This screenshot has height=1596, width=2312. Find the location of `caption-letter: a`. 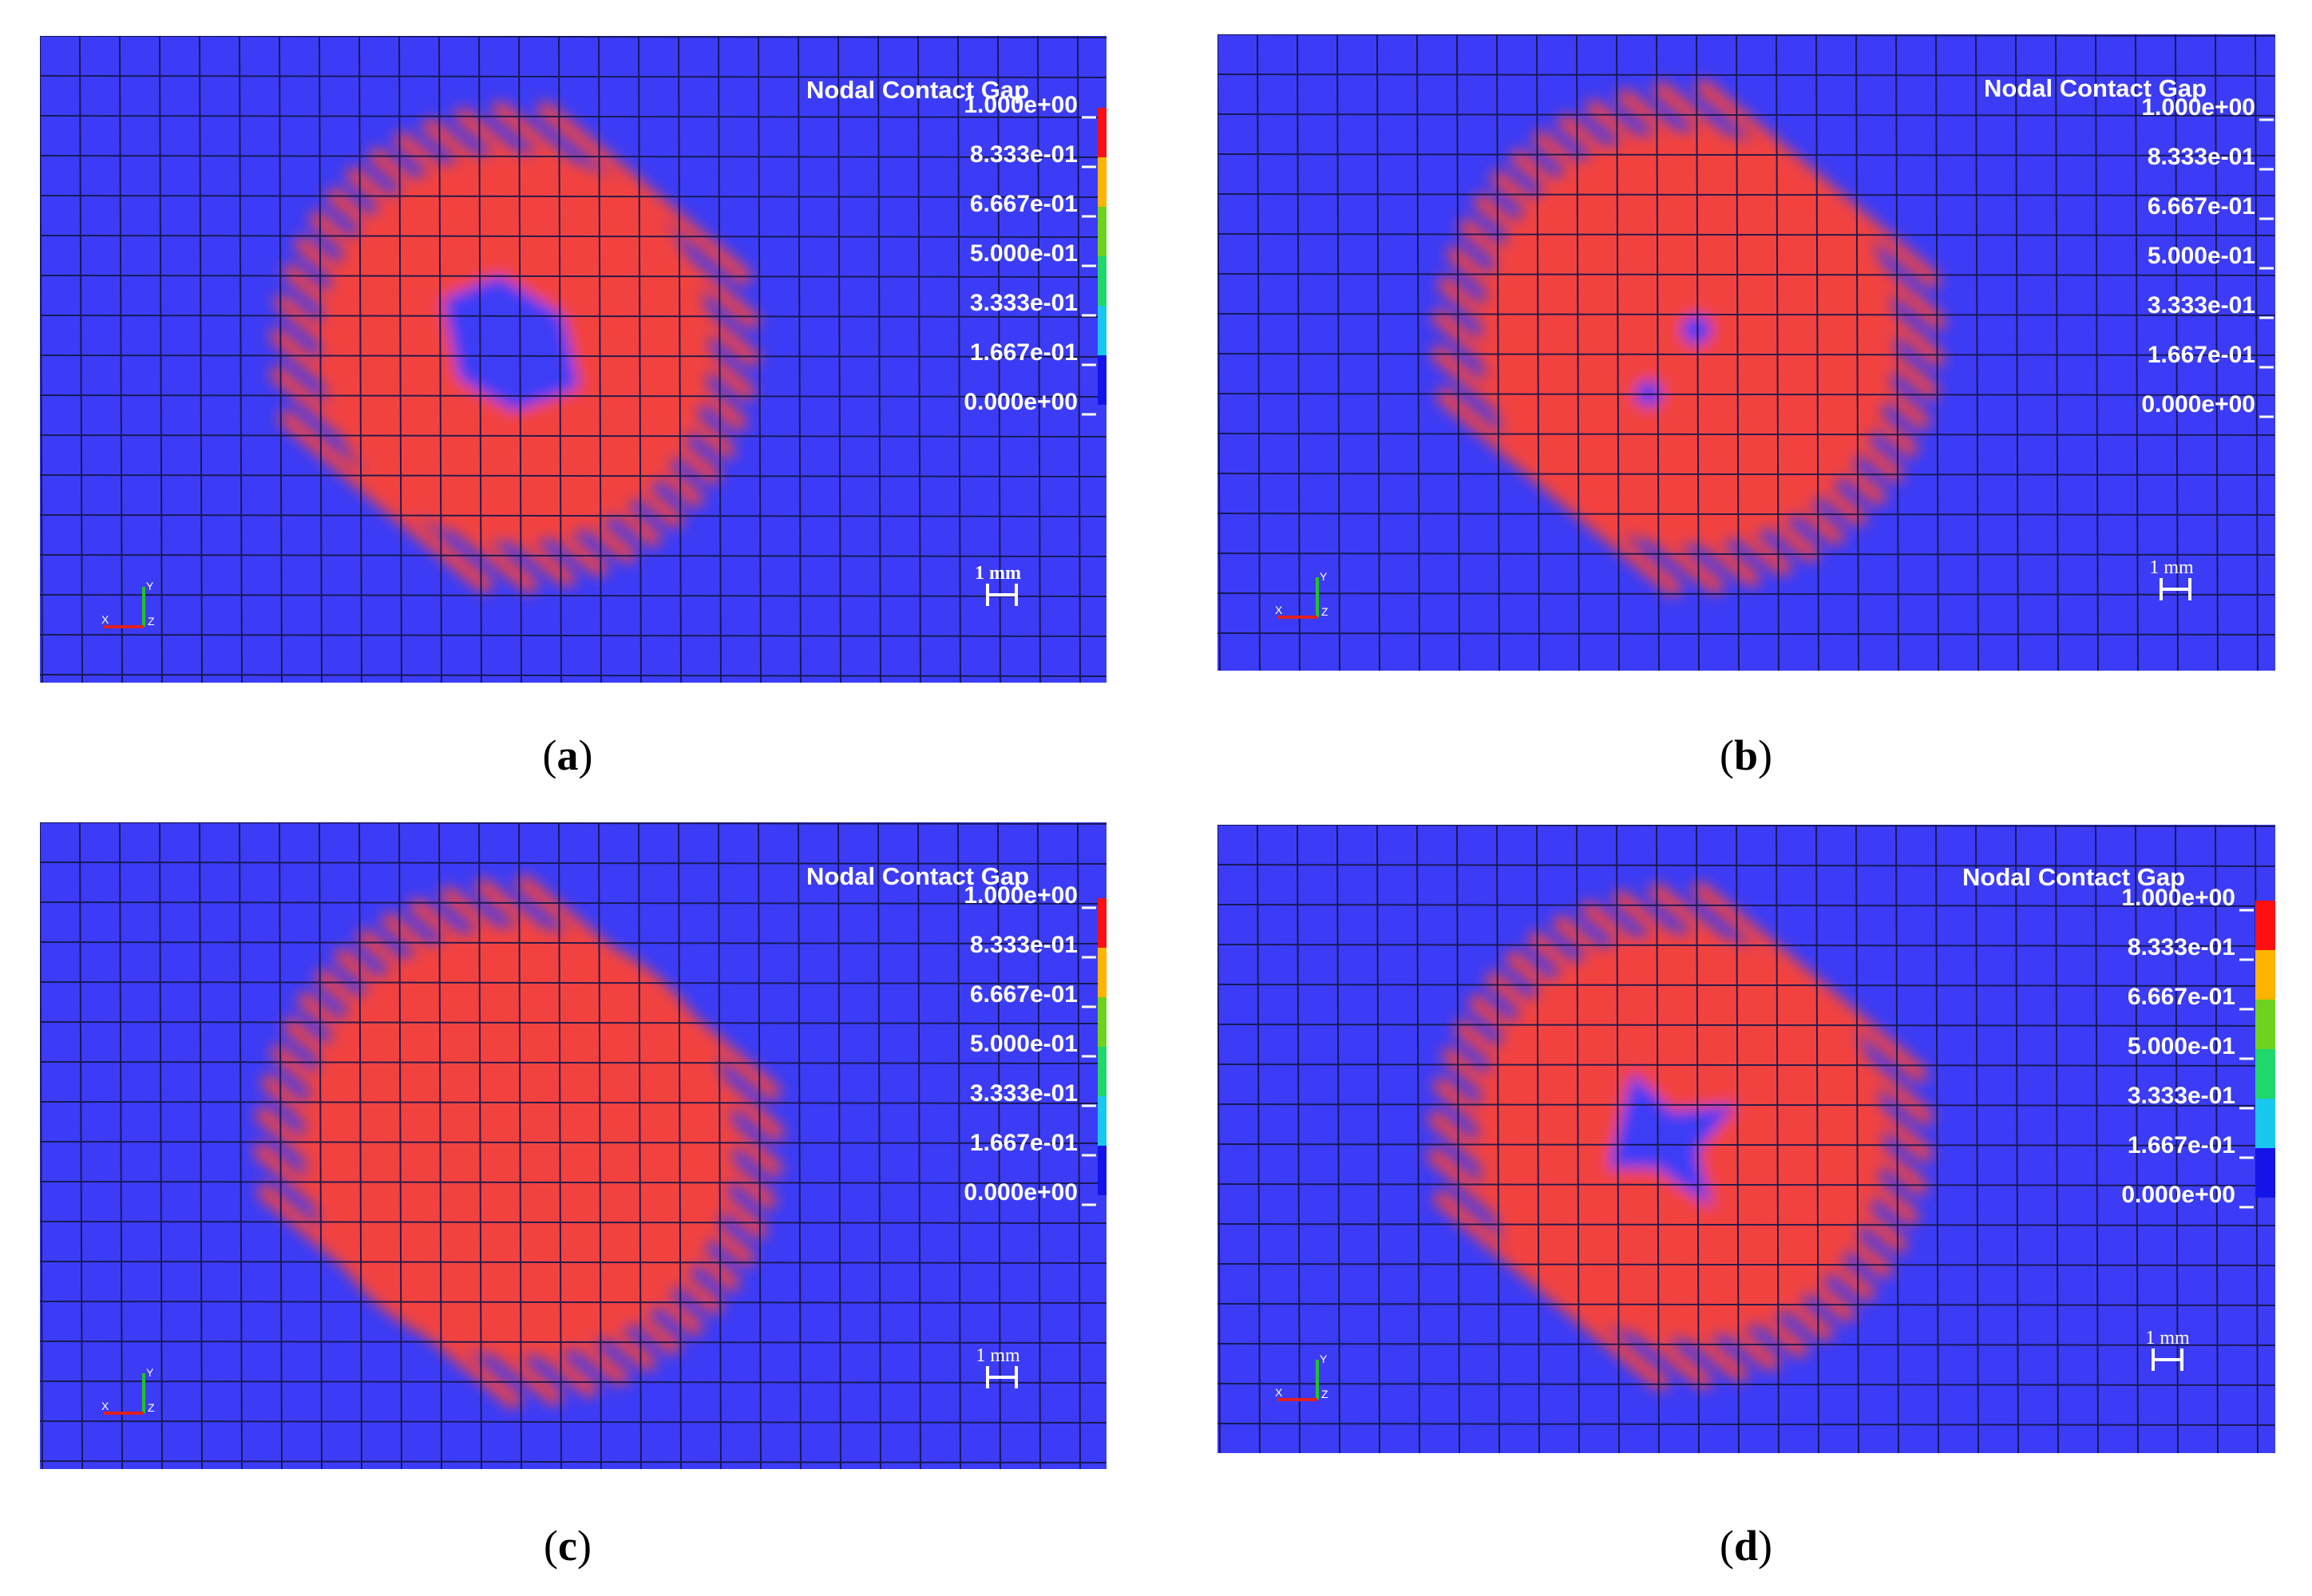

caption-letter: a is located at coordinates (567, 755).